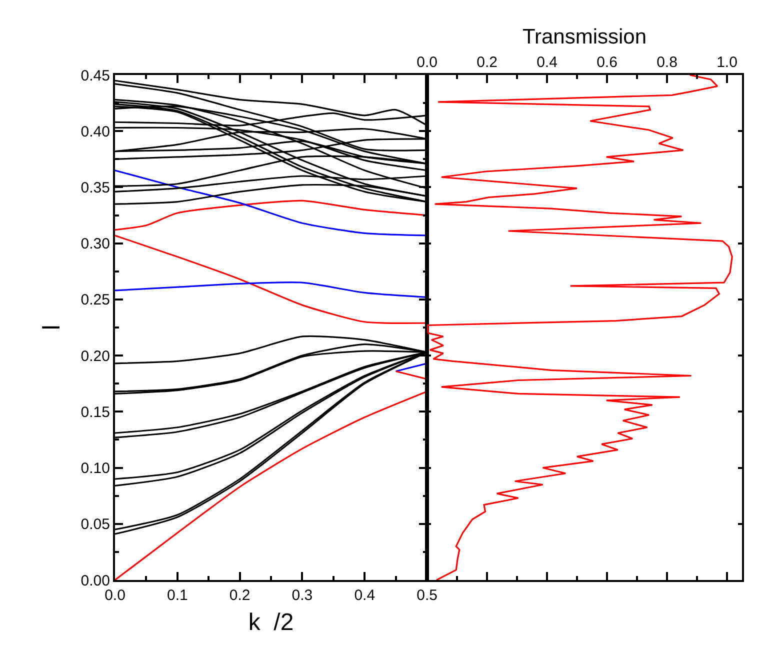  What do you see at coordinates (584, 37) in the screenshot?
I see `x-axis-title: Transmission` at bounding box center [584, 37].